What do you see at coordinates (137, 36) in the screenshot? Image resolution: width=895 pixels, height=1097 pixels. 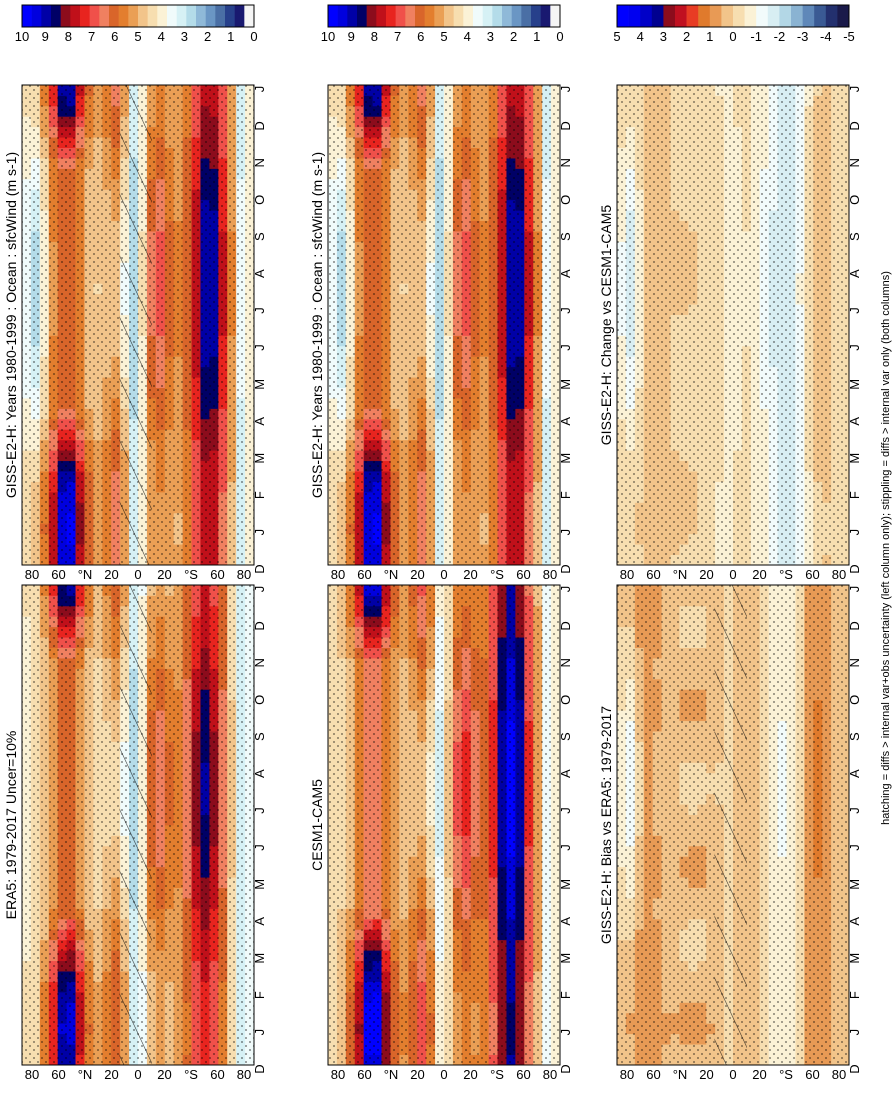 I see `colorbar-tick-label: 5` at bounding box center [137, 36].